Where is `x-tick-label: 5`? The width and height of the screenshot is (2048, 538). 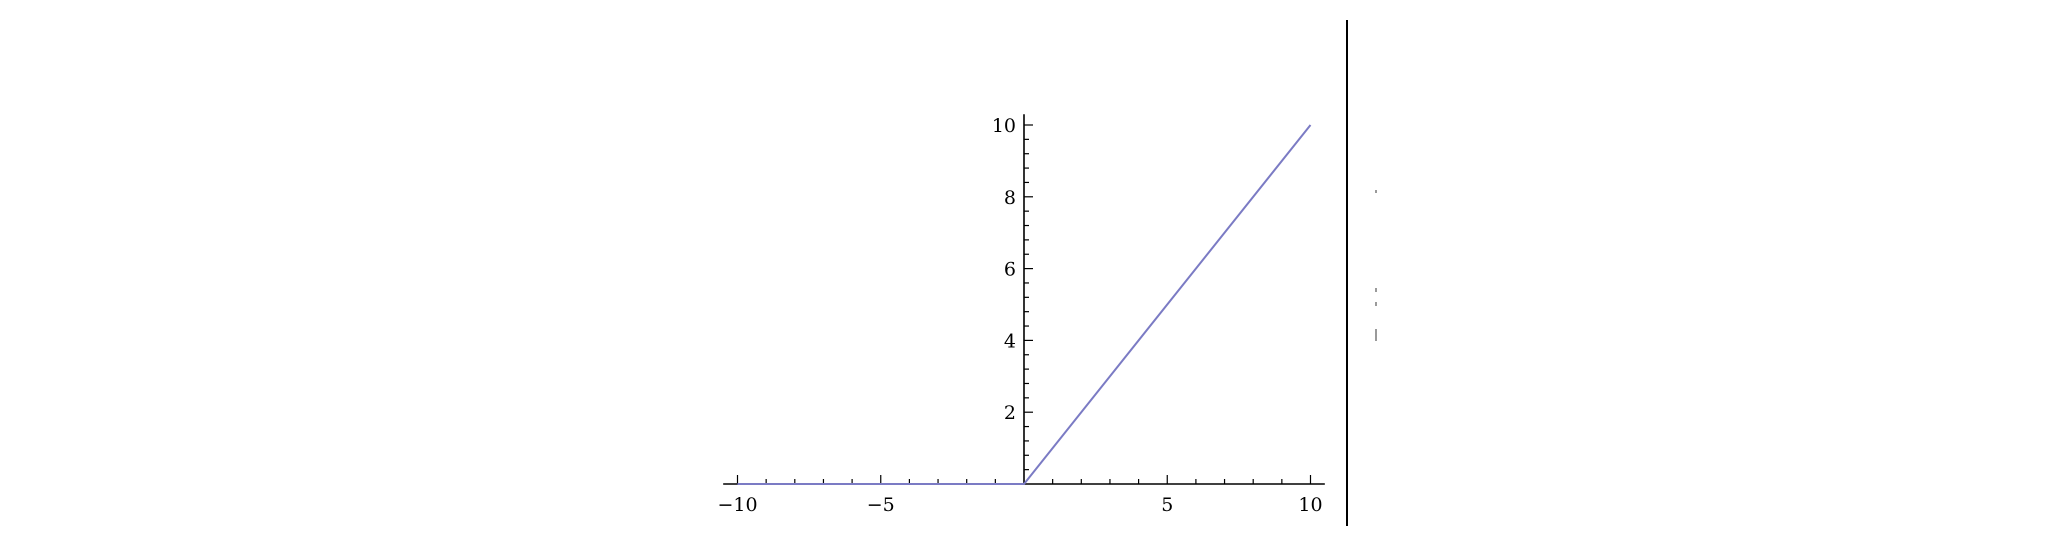 x-tick-label: 5 is located at coordinates (1167, 505).